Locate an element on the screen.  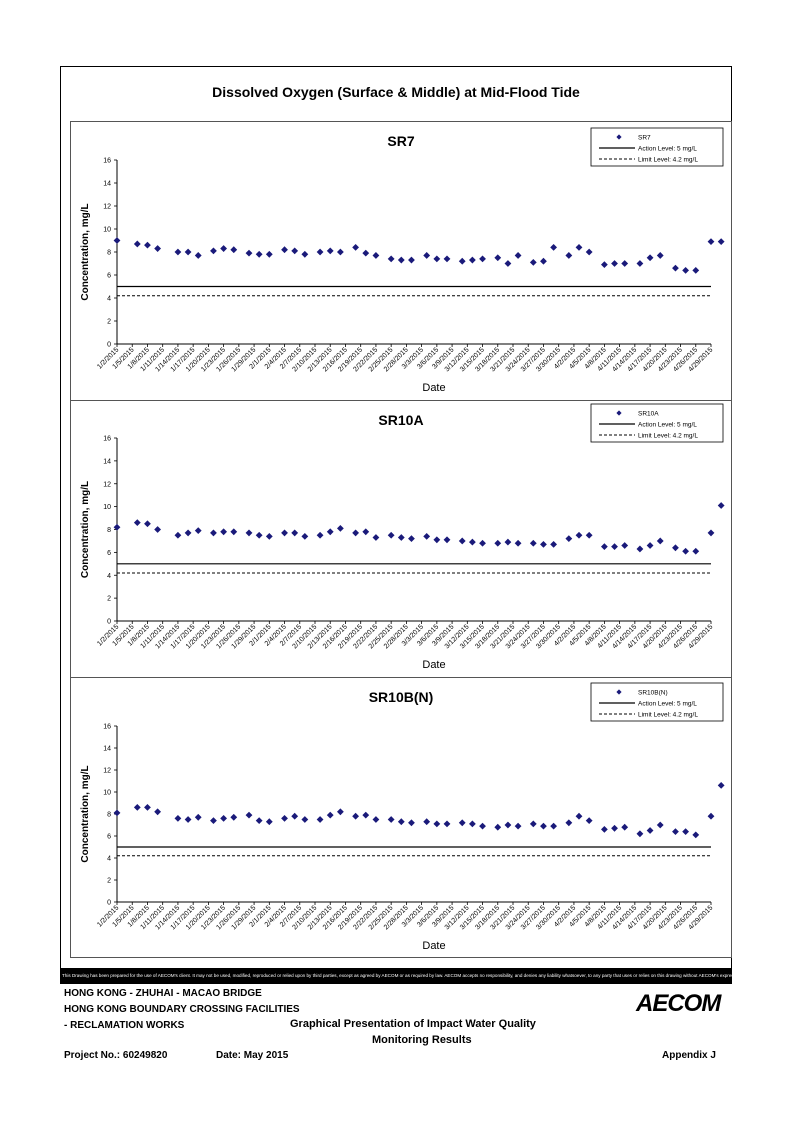
legend-label-series: SR7 is located at coordinates (644, 138).